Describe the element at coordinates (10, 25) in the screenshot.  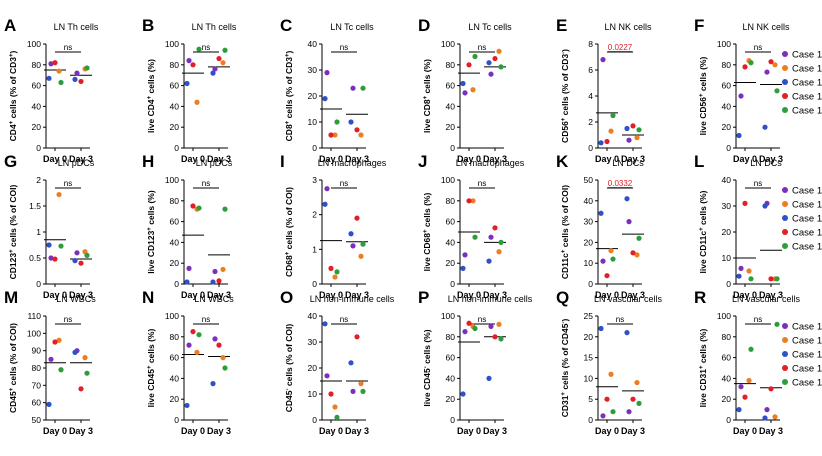
I see `panel-letter: A` at that location.